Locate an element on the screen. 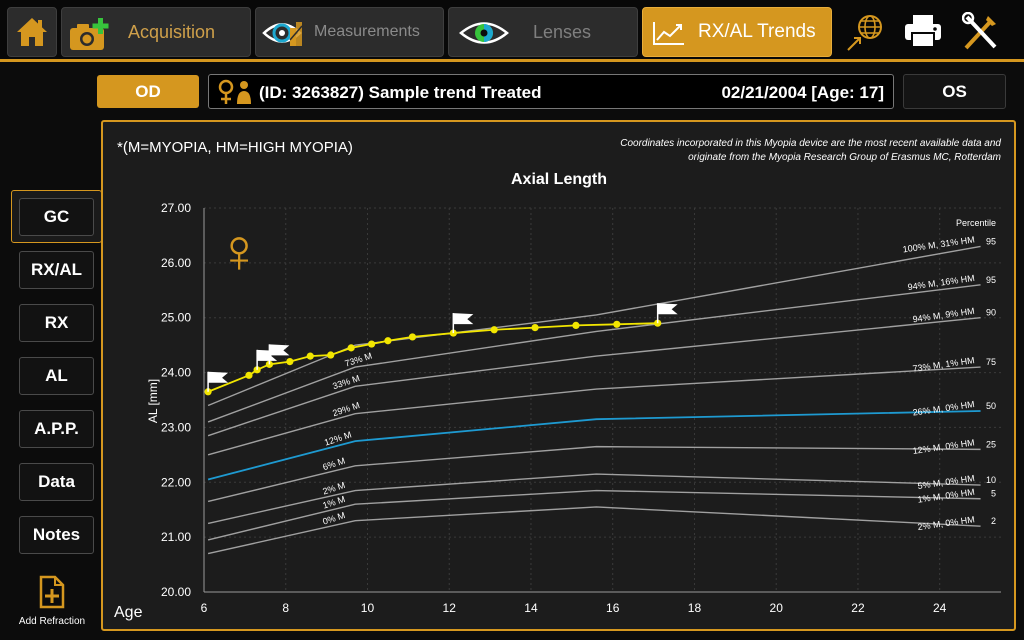 The height and width of the screenshot is (640, 1024). curve-end-label: 73% M, 1% HM is located at coordinates (943, 364).